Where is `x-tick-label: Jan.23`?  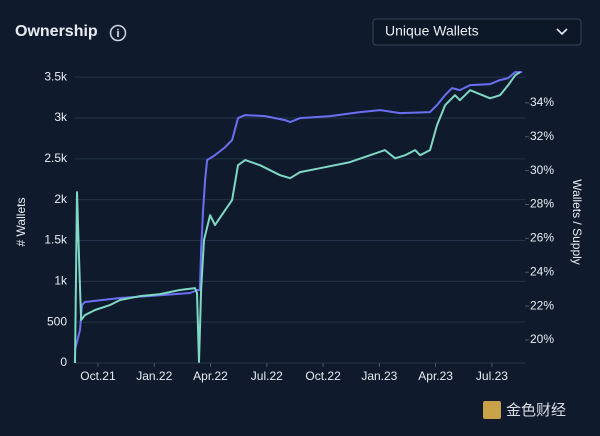
x-tick-label: Jan.23 is located at coordinates (379, 376).